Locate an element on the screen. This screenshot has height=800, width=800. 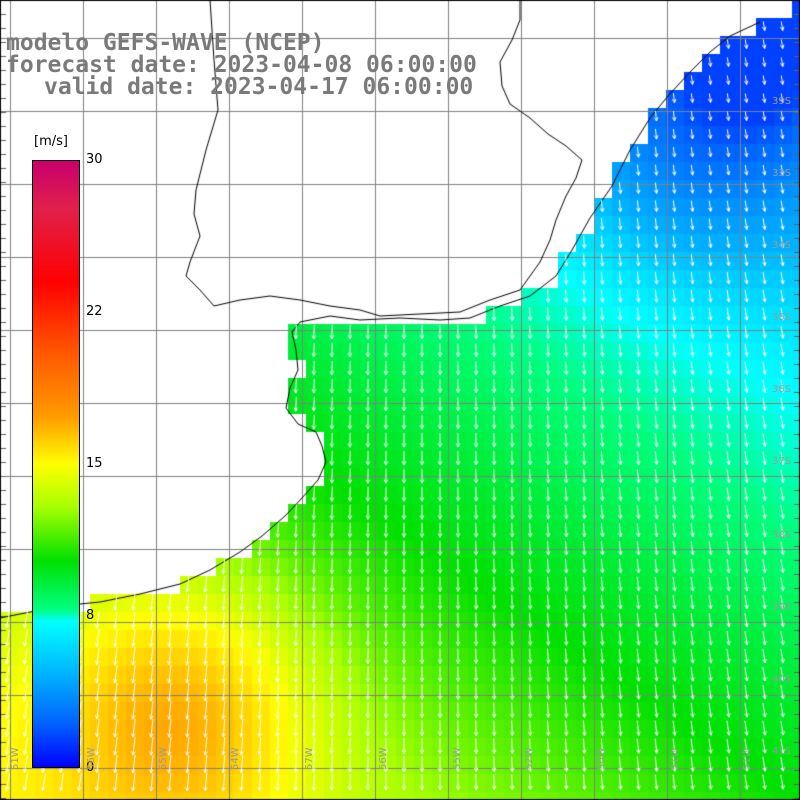
colorbar-tick-0: 0 is located at coordinates (90, 767).